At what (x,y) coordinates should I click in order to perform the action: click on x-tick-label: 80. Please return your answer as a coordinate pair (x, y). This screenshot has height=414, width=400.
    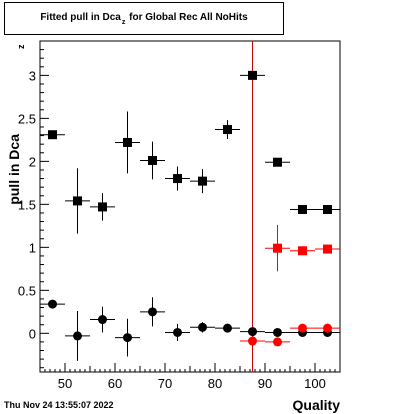
    Looking at the image, I should click on (215, 383).